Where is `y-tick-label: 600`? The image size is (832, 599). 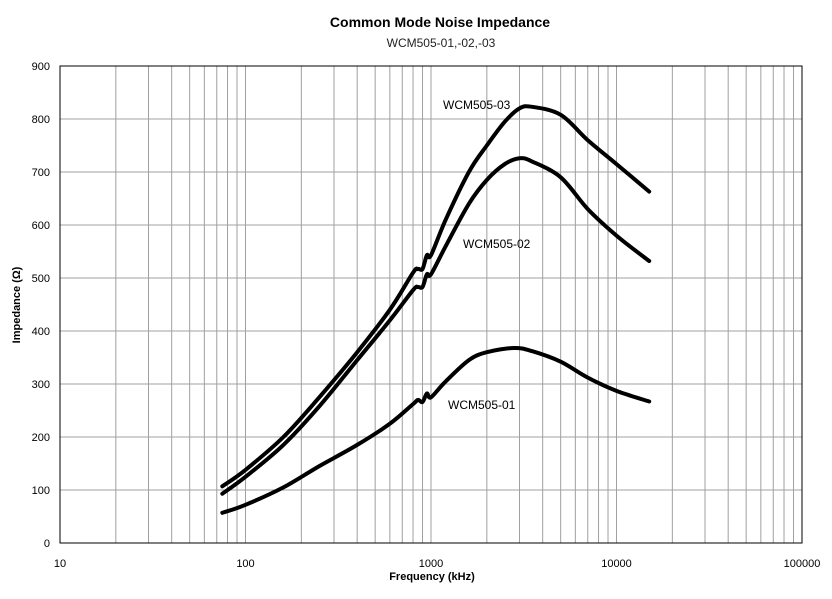
y-tick-label: 600 is located at coordinates (41, 226).